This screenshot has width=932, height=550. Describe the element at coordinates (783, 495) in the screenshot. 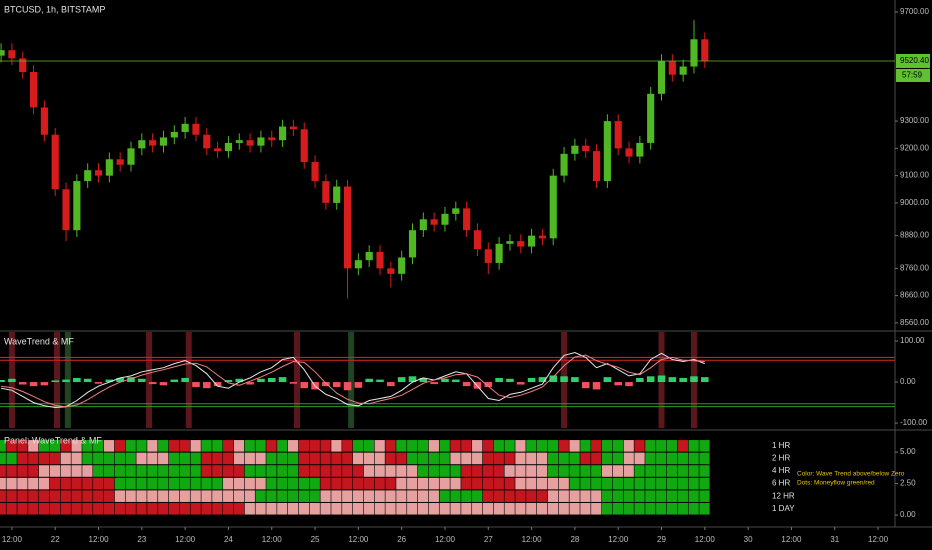

I see `row-label: 12 HR` at that location.